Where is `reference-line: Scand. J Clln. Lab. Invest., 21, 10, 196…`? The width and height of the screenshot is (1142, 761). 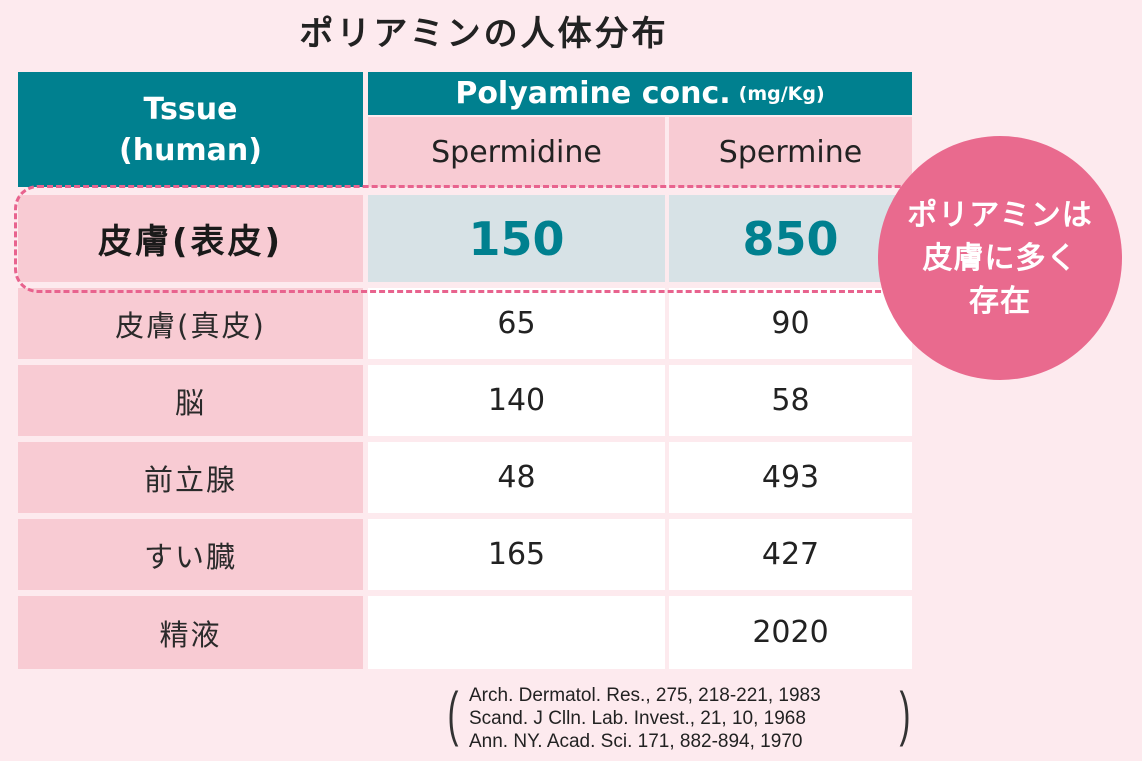 reference-line: Scand. J Clln. Lab. Invest., 21, 10, 196… is located at coordinates (637, 718).